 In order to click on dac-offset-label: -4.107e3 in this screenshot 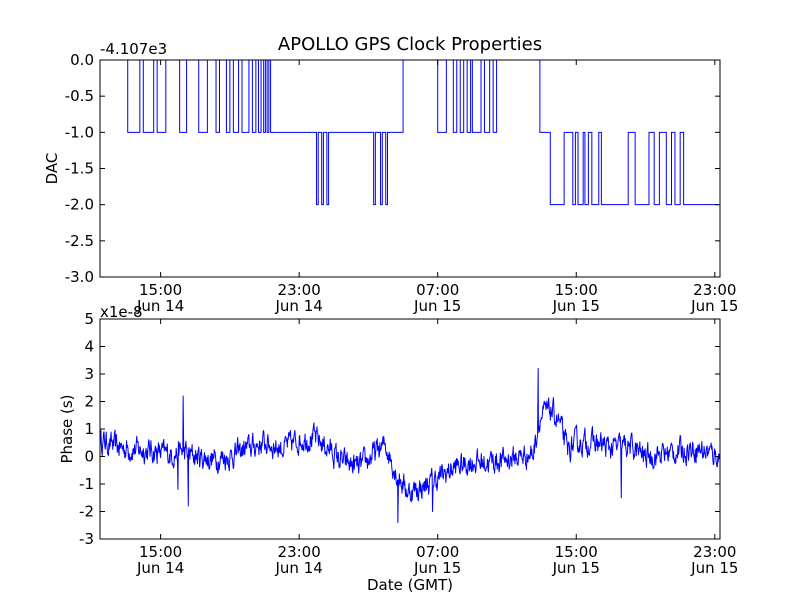, I will do `click(133, 49)`.